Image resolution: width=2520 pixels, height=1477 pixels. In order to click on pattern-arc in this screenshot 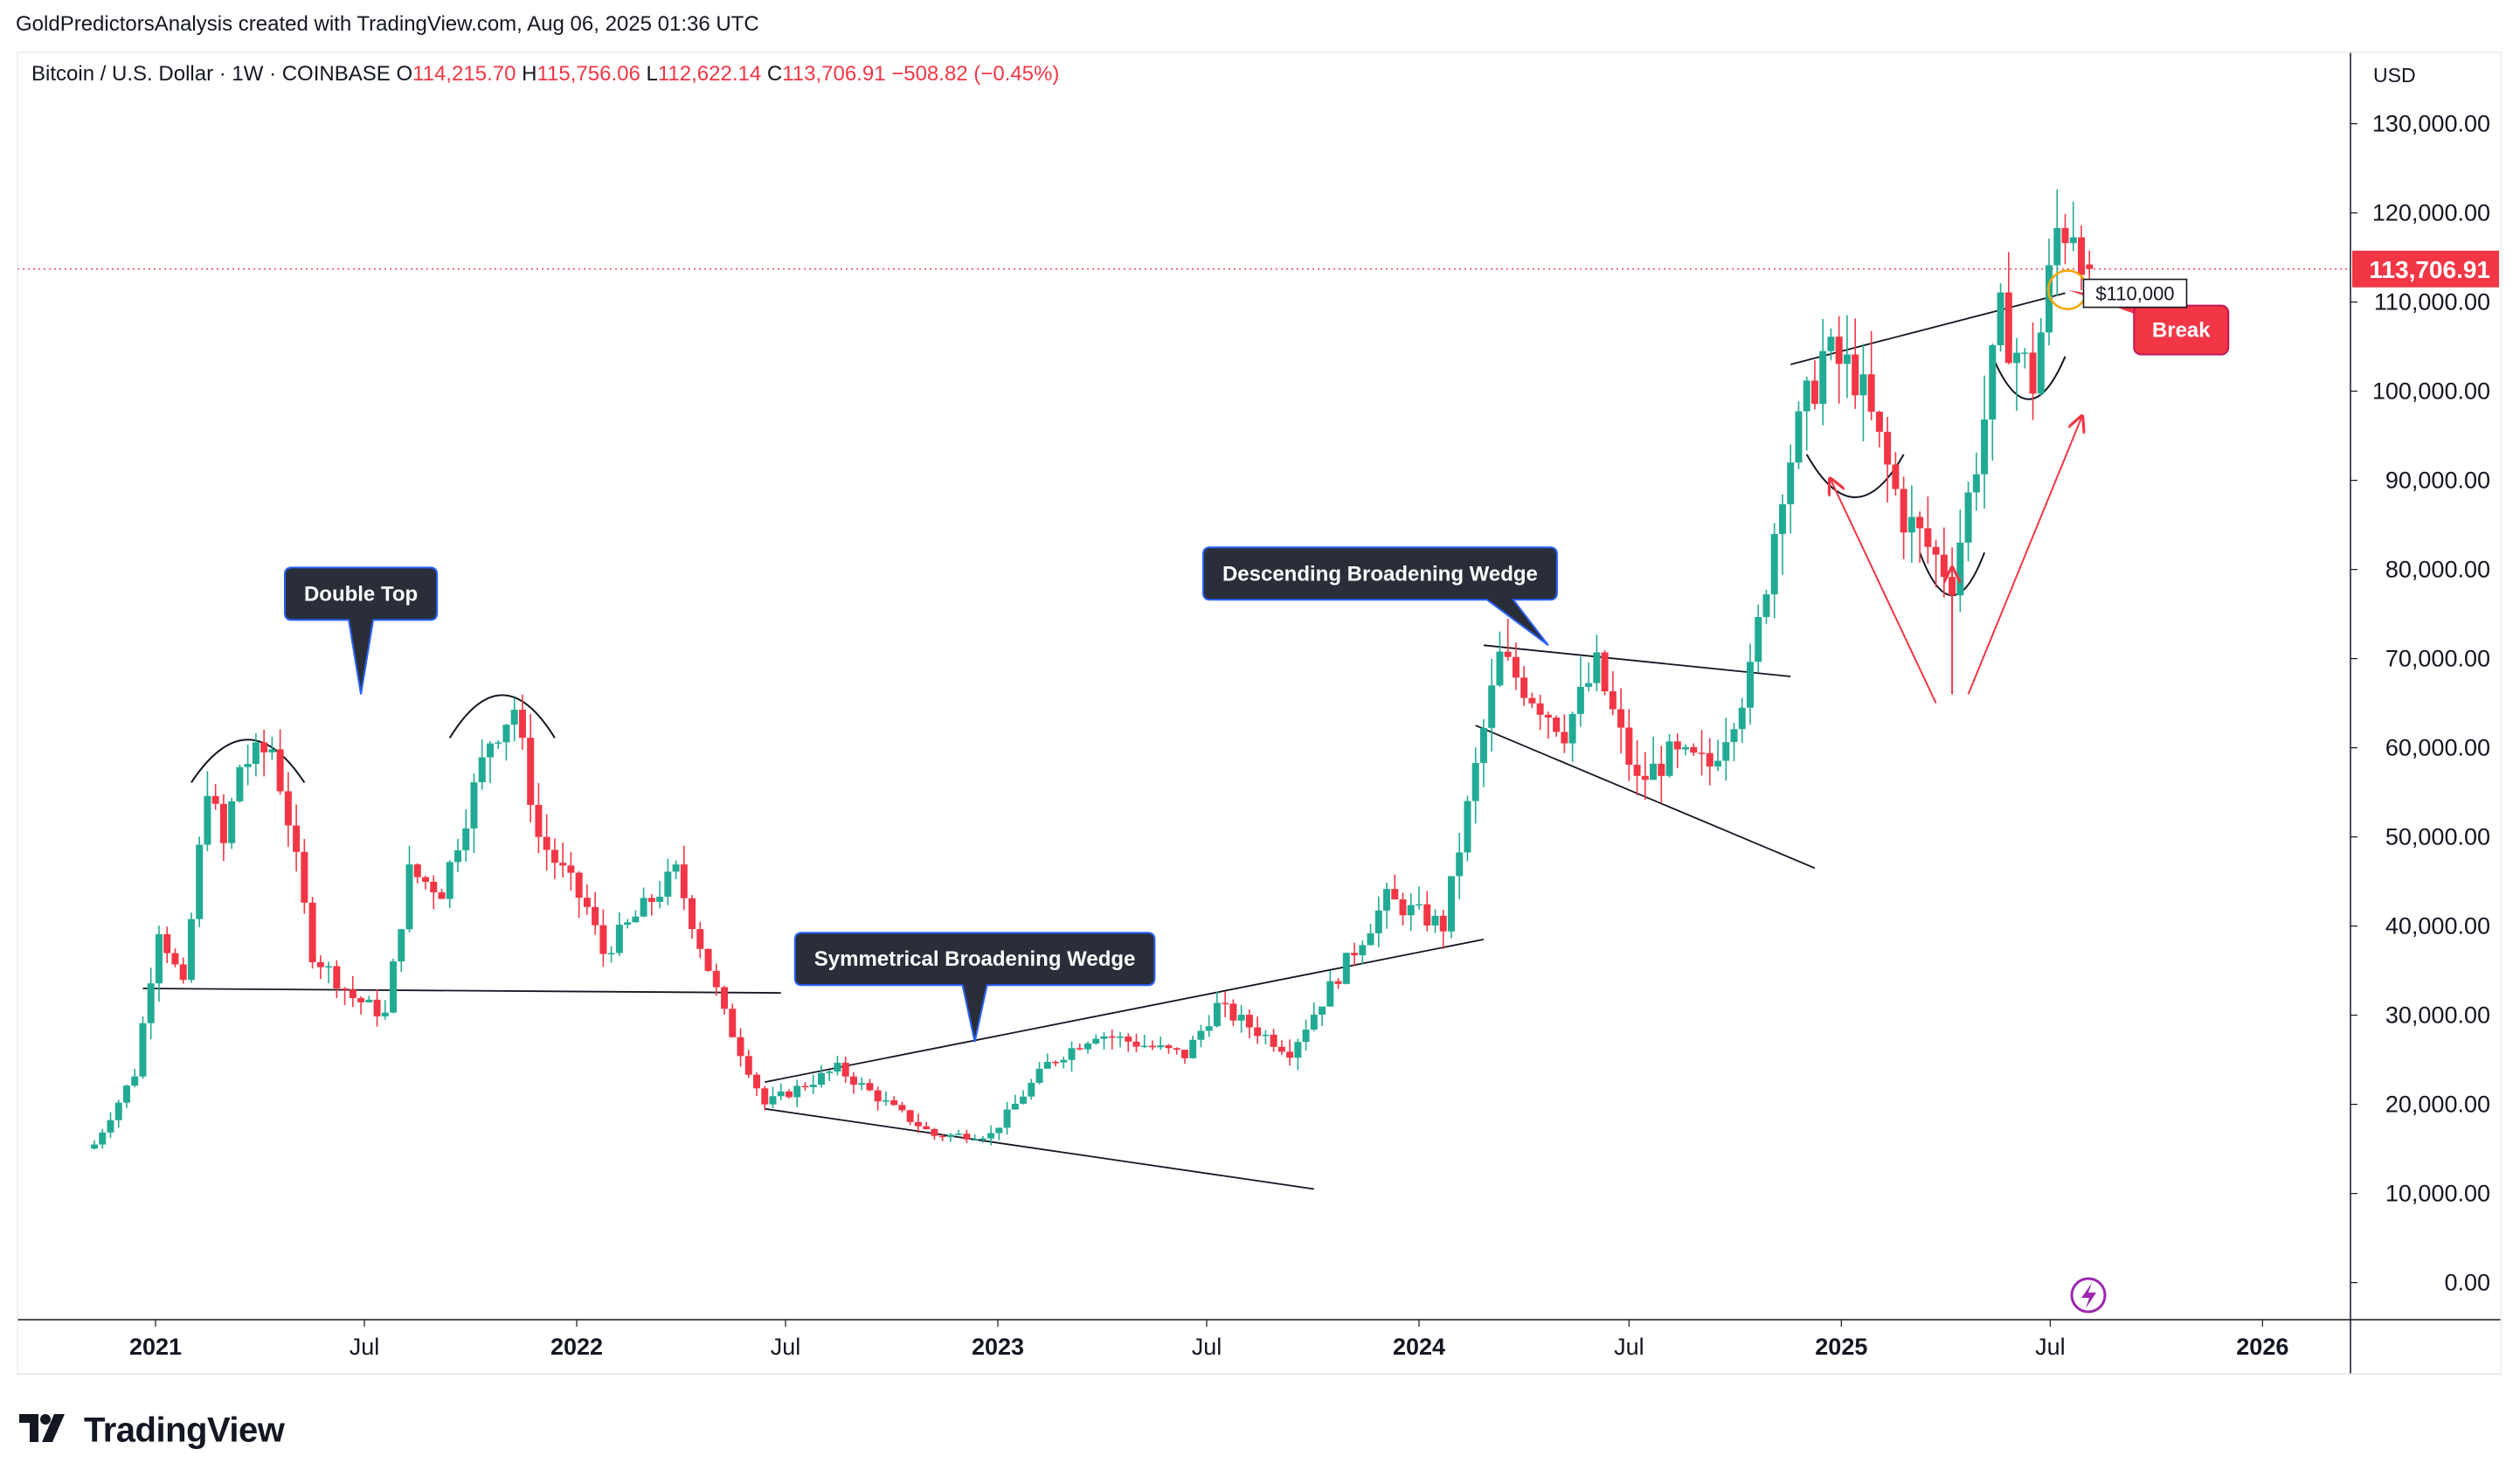, I will do `click(502, 716)`.